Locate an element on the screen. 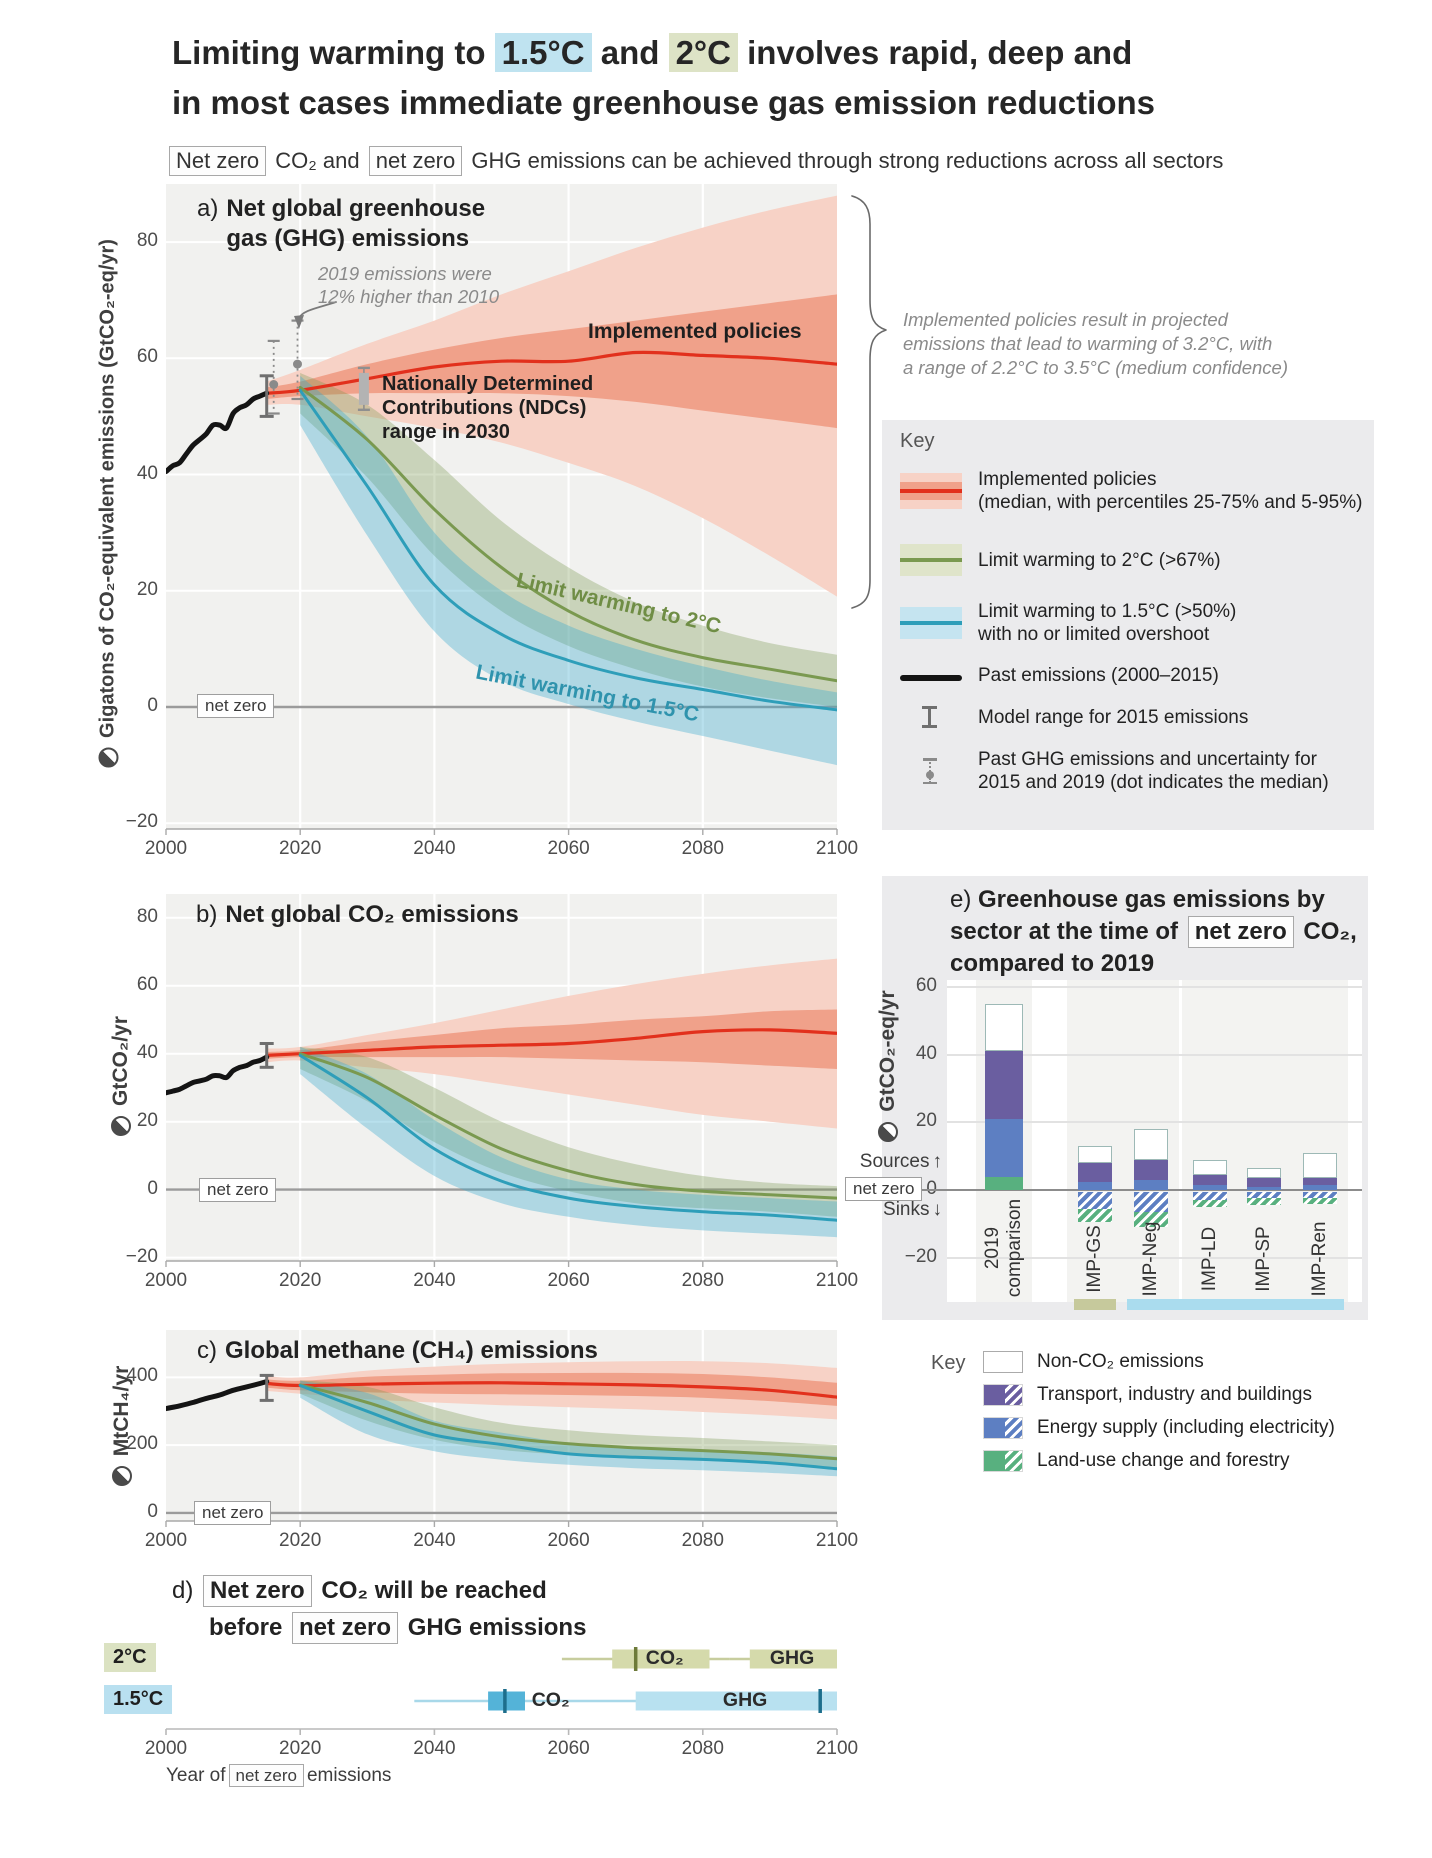 The image size is (1432, 1858). panel-e-label: e) is located at coordinates (964, 899).